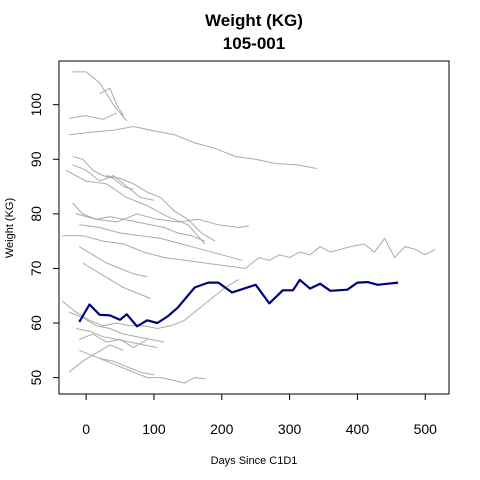 The image size is (480, 480). Describe the element at coordinates (36, 268) in the screenshot. I see `y-tick-label-70: 70` at that location.